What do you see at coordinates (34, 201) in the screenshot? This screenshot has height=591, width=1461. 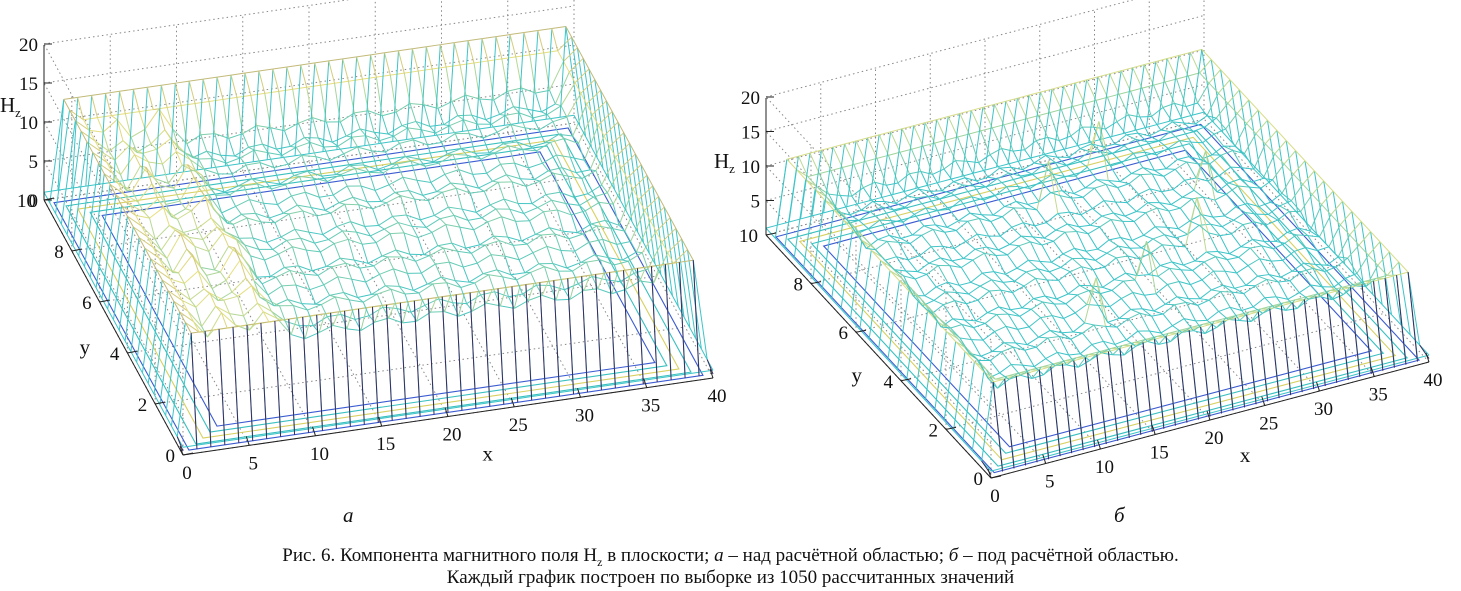 I see `z-tick-label: 0` at bounding box center [34, 201].